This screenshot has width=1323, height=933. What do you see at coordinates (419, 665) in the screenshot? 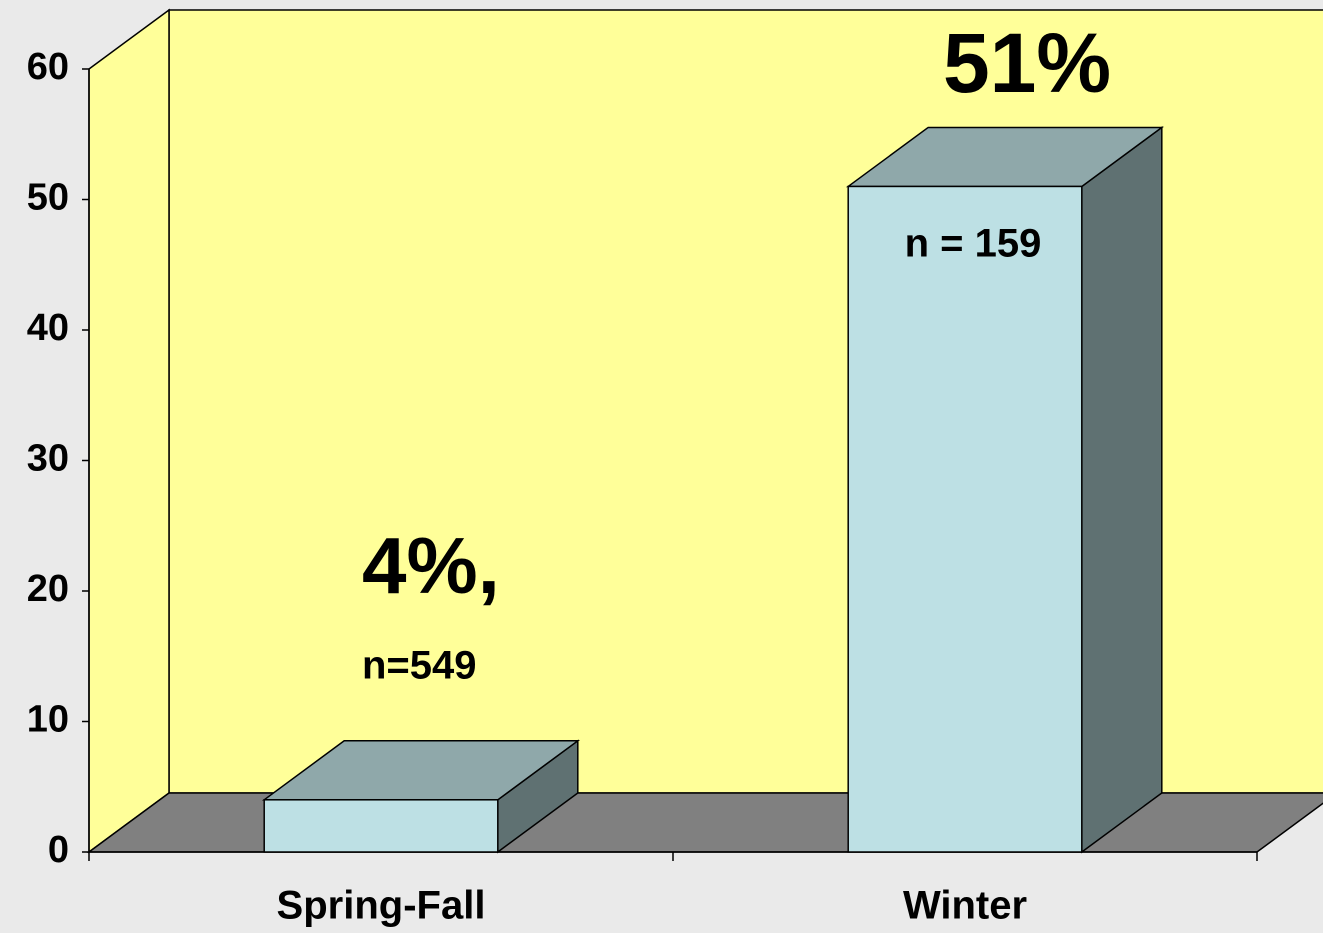
I see `sample-size-label: n=549` at bounding box center [419, 665].